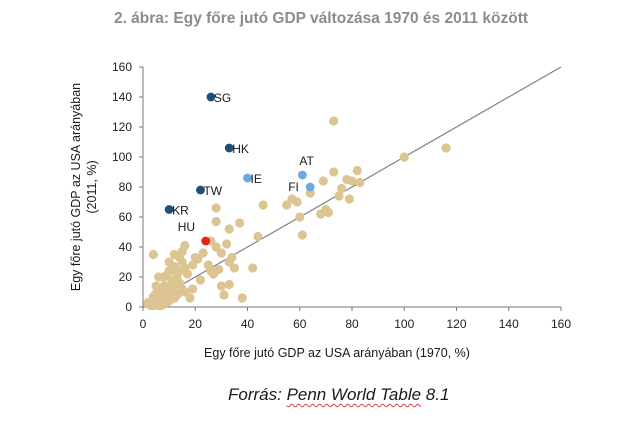 This screenshot has height=422, width=642. I want to click on y-tick-label: 40, so click(126, 247).